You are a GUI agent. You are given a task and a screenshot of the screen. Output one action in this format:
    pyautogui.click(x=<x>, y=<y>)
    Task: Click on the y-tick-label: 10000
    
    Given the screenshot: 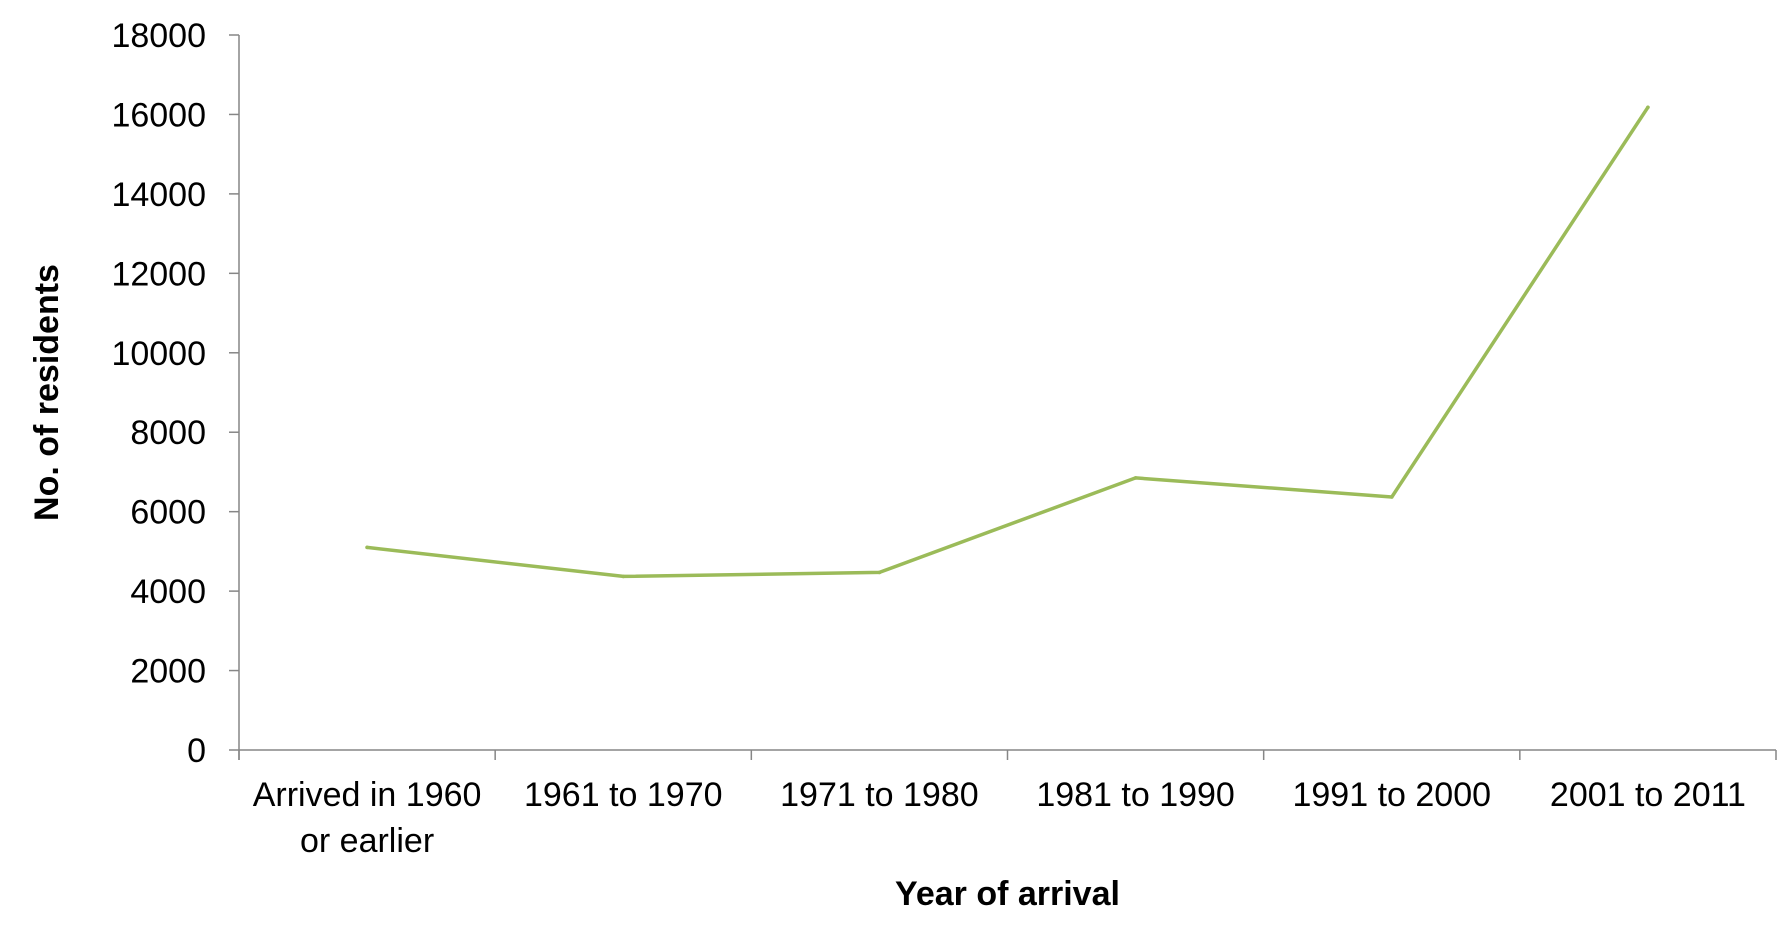 What is the action you would take?
    pyautogui.click(x=158, y=354)
    